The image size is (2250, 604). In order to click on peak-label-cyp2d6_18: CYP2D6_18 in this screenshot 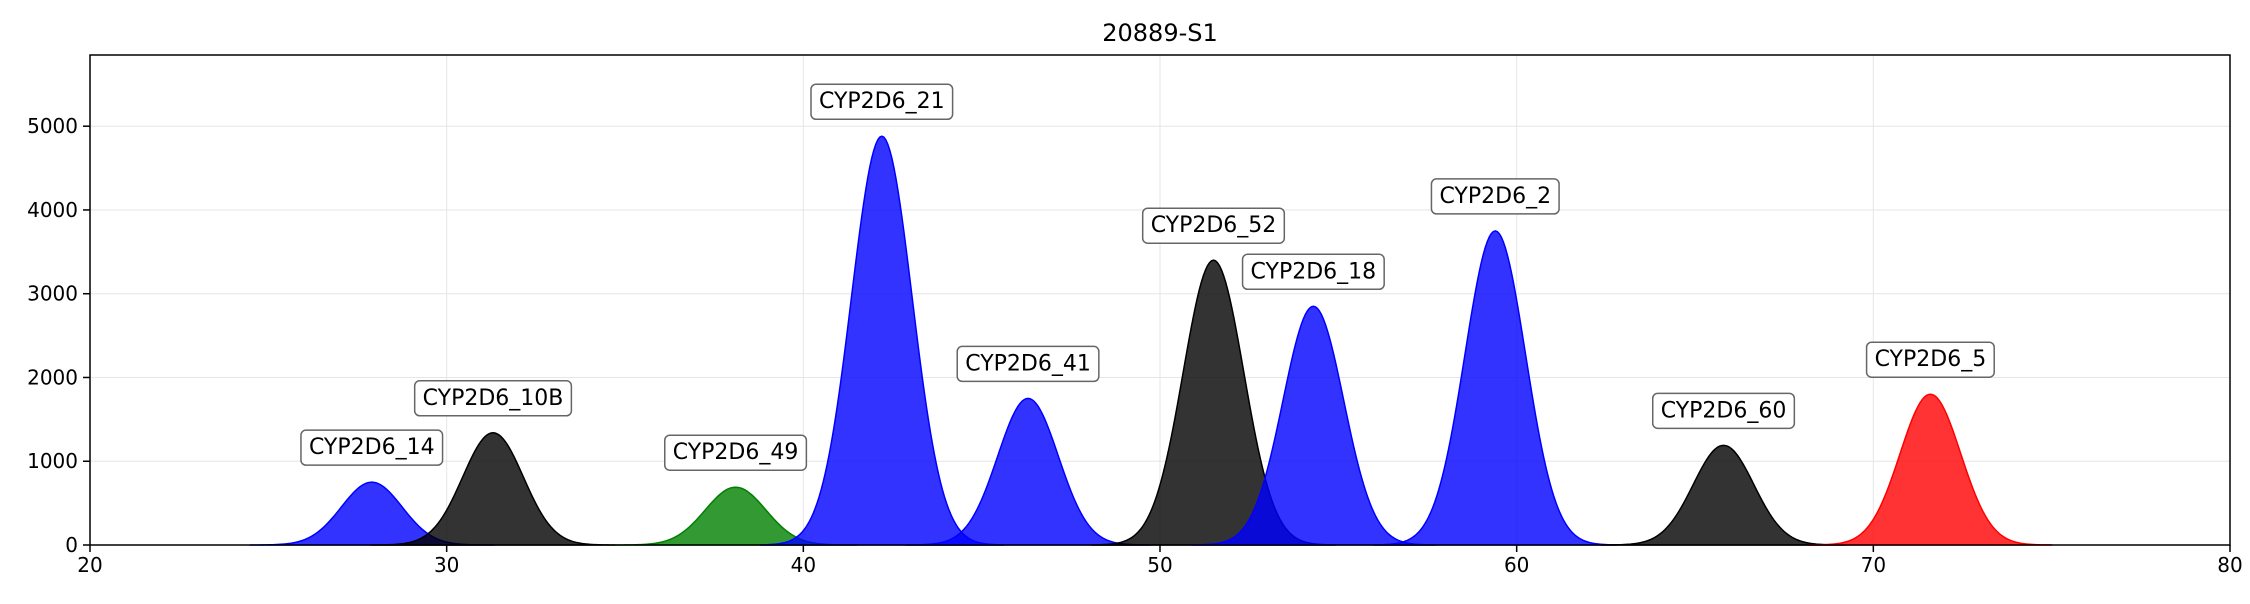, I will do `click(1313, 272)`.